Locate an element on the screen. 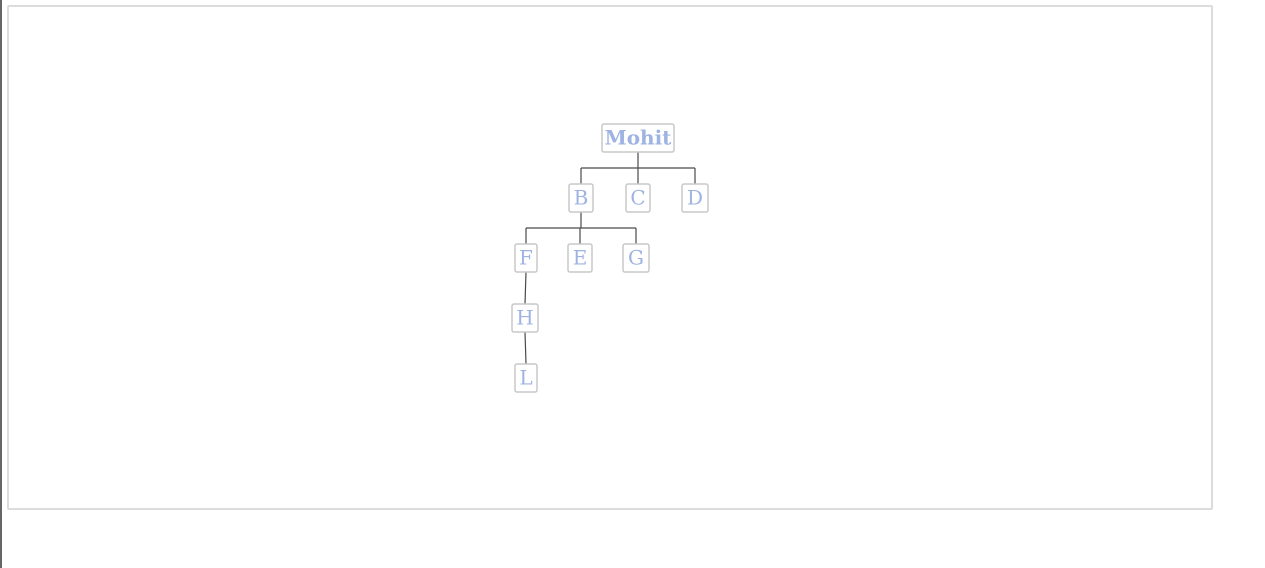 The width and height of the screenshot is (1265, 568). tree-node-g: G is located at coordinates (636, 258).